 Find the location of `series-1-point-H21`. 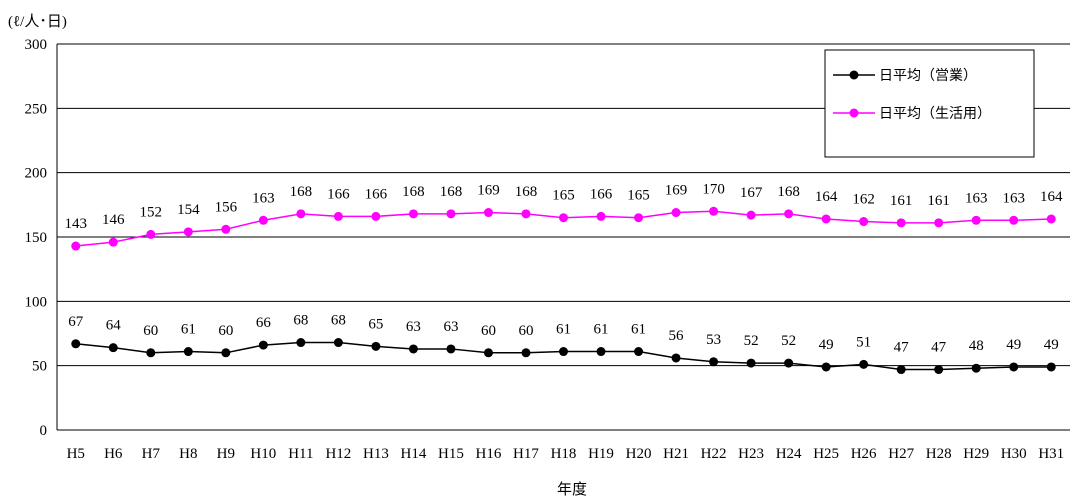

series-1-point-H21 is located at coordinates (676, 358).